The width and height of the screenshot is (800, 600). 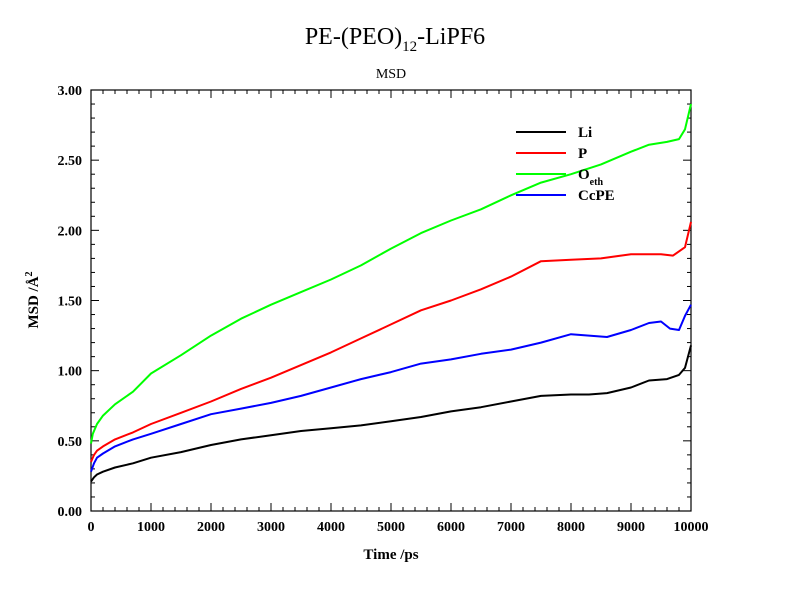 What do you see at coordinates (271, 527) in the screenshot?
I see `x-tick-label: 3000` at bounding box center [271, 527].